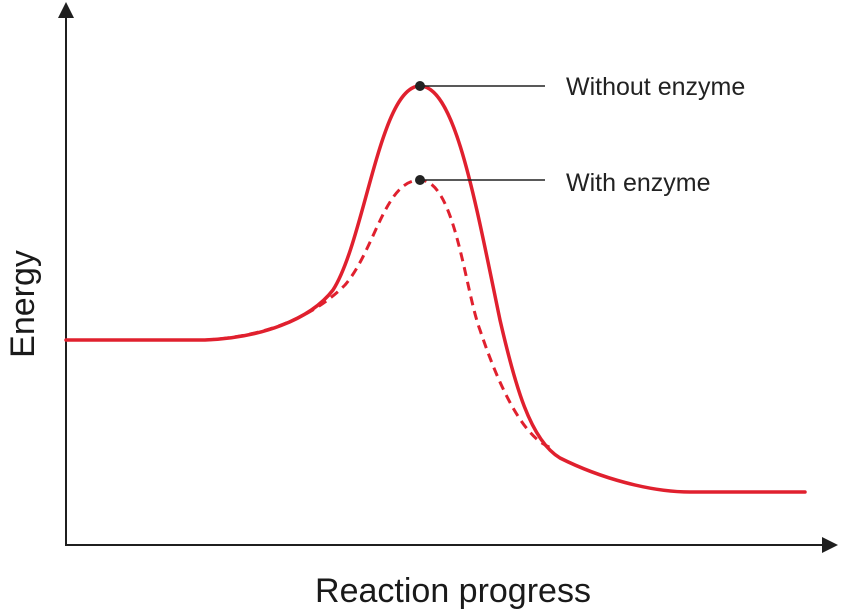 The height and width of the screenshot is (612, 841). Describe the element at coordinates (420, 180) in the screenshot. I see `with-enzyme-peak-dot` at that location.